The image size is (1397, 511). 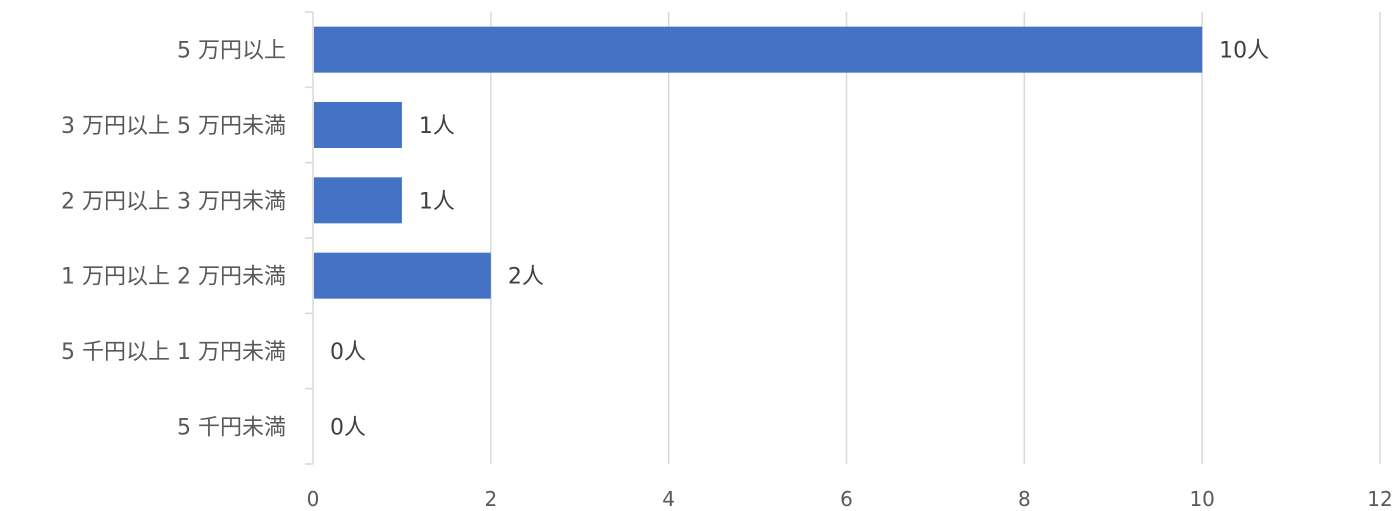 What do you see at coordinates (1201, 499) in the screenshot?
I see `x-tick-label: 10` at bounding box center [1201, 499].